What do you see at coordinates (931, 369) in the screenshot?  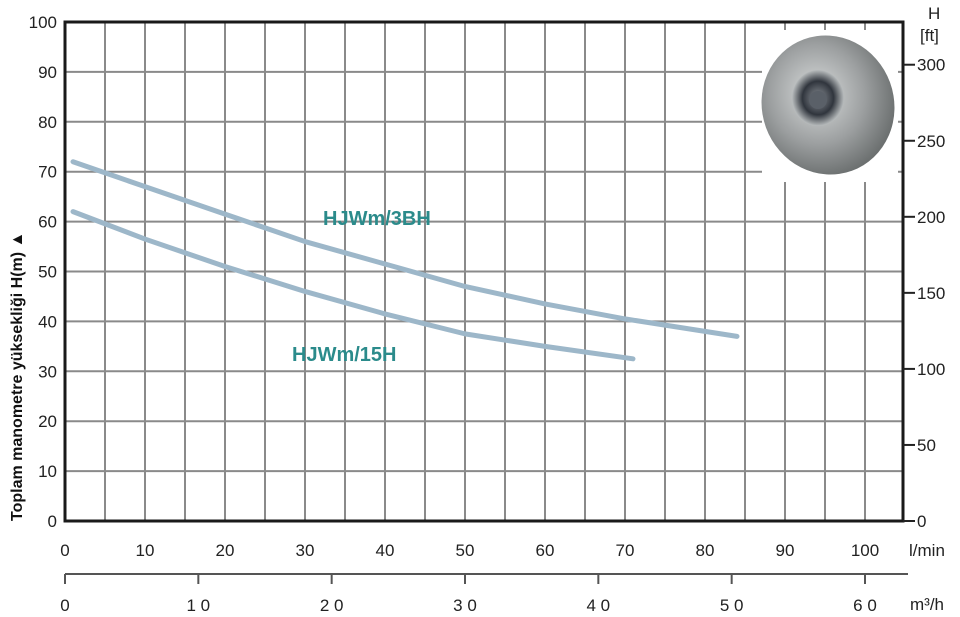 I see `y2-tick-label: 100` at bounding box center [931, 369].